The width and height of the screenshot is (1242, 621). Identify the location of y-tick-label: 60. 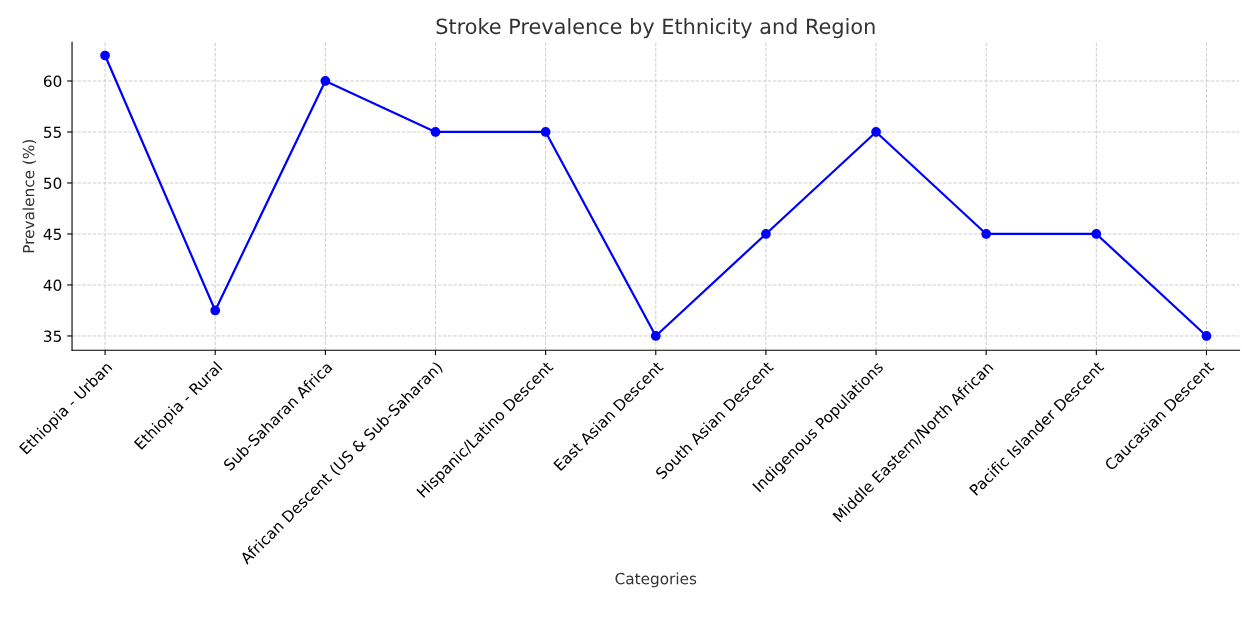
(52, 81).